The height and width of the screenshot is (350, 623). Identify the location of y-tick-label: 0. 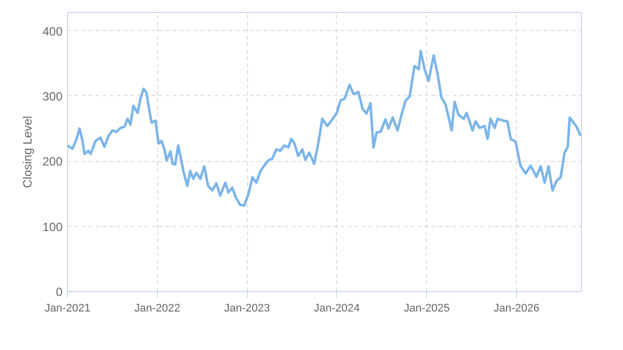
(59, 292).